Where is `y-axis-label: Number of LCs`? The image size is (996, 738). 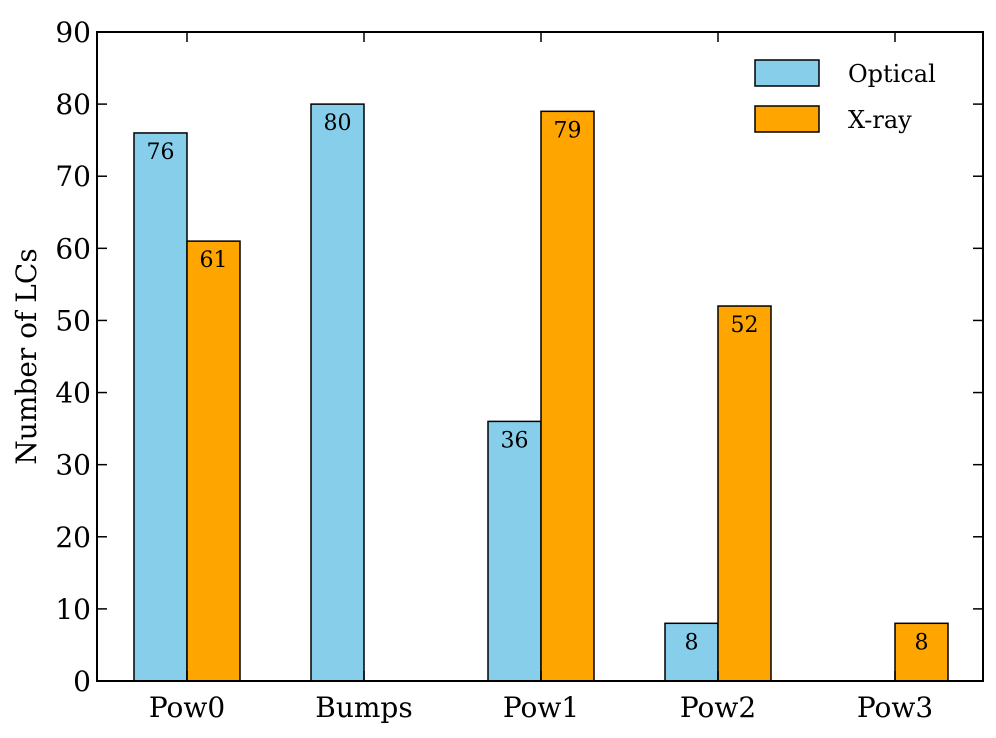
y-axis-label: Number of LCs is located at coordinates (26, 356).